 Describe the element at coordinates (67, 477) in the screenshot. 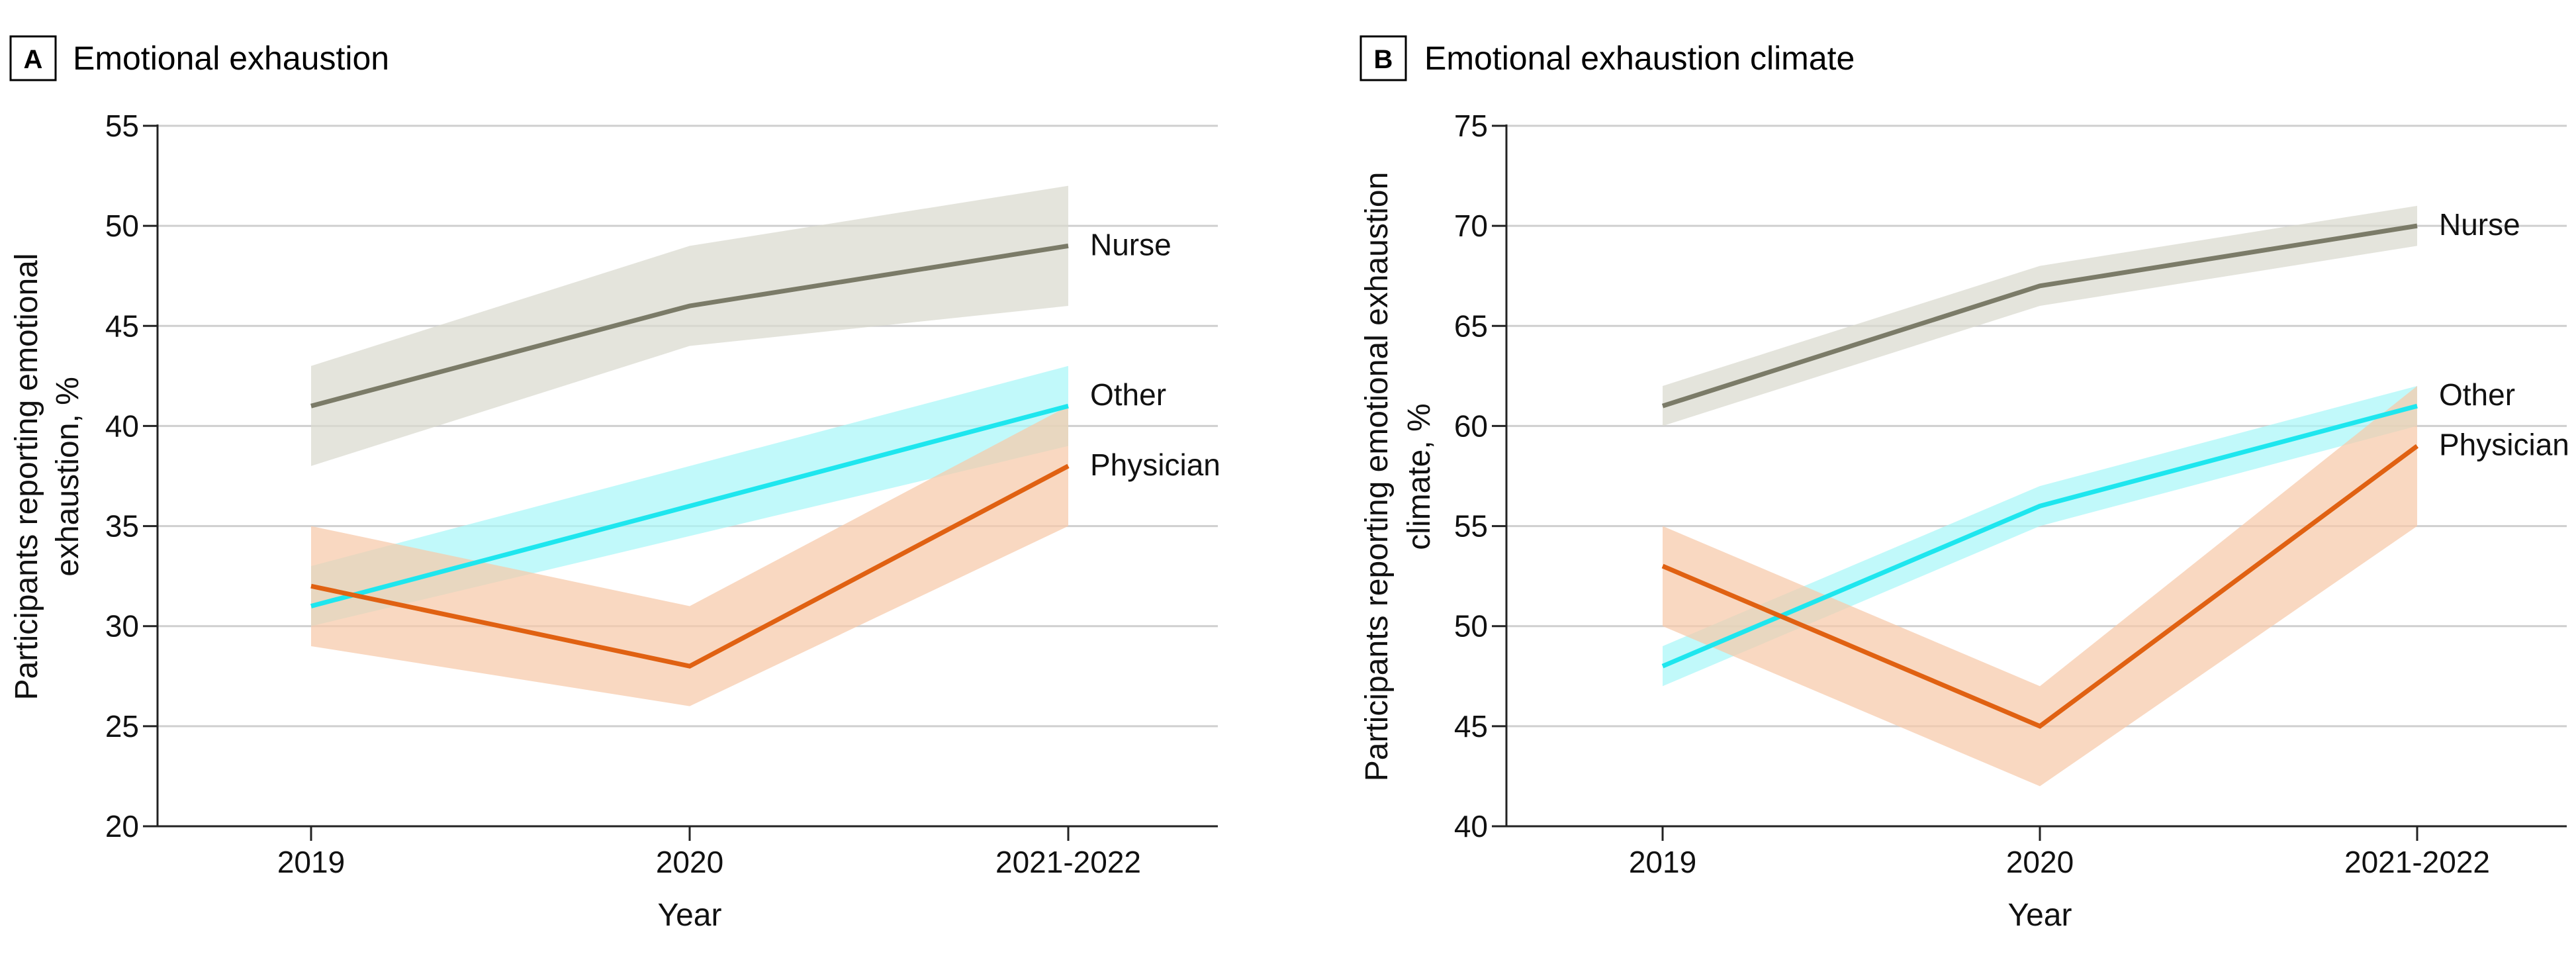

I see `y-axis-label-line-2: exhaustion, %` at that location.